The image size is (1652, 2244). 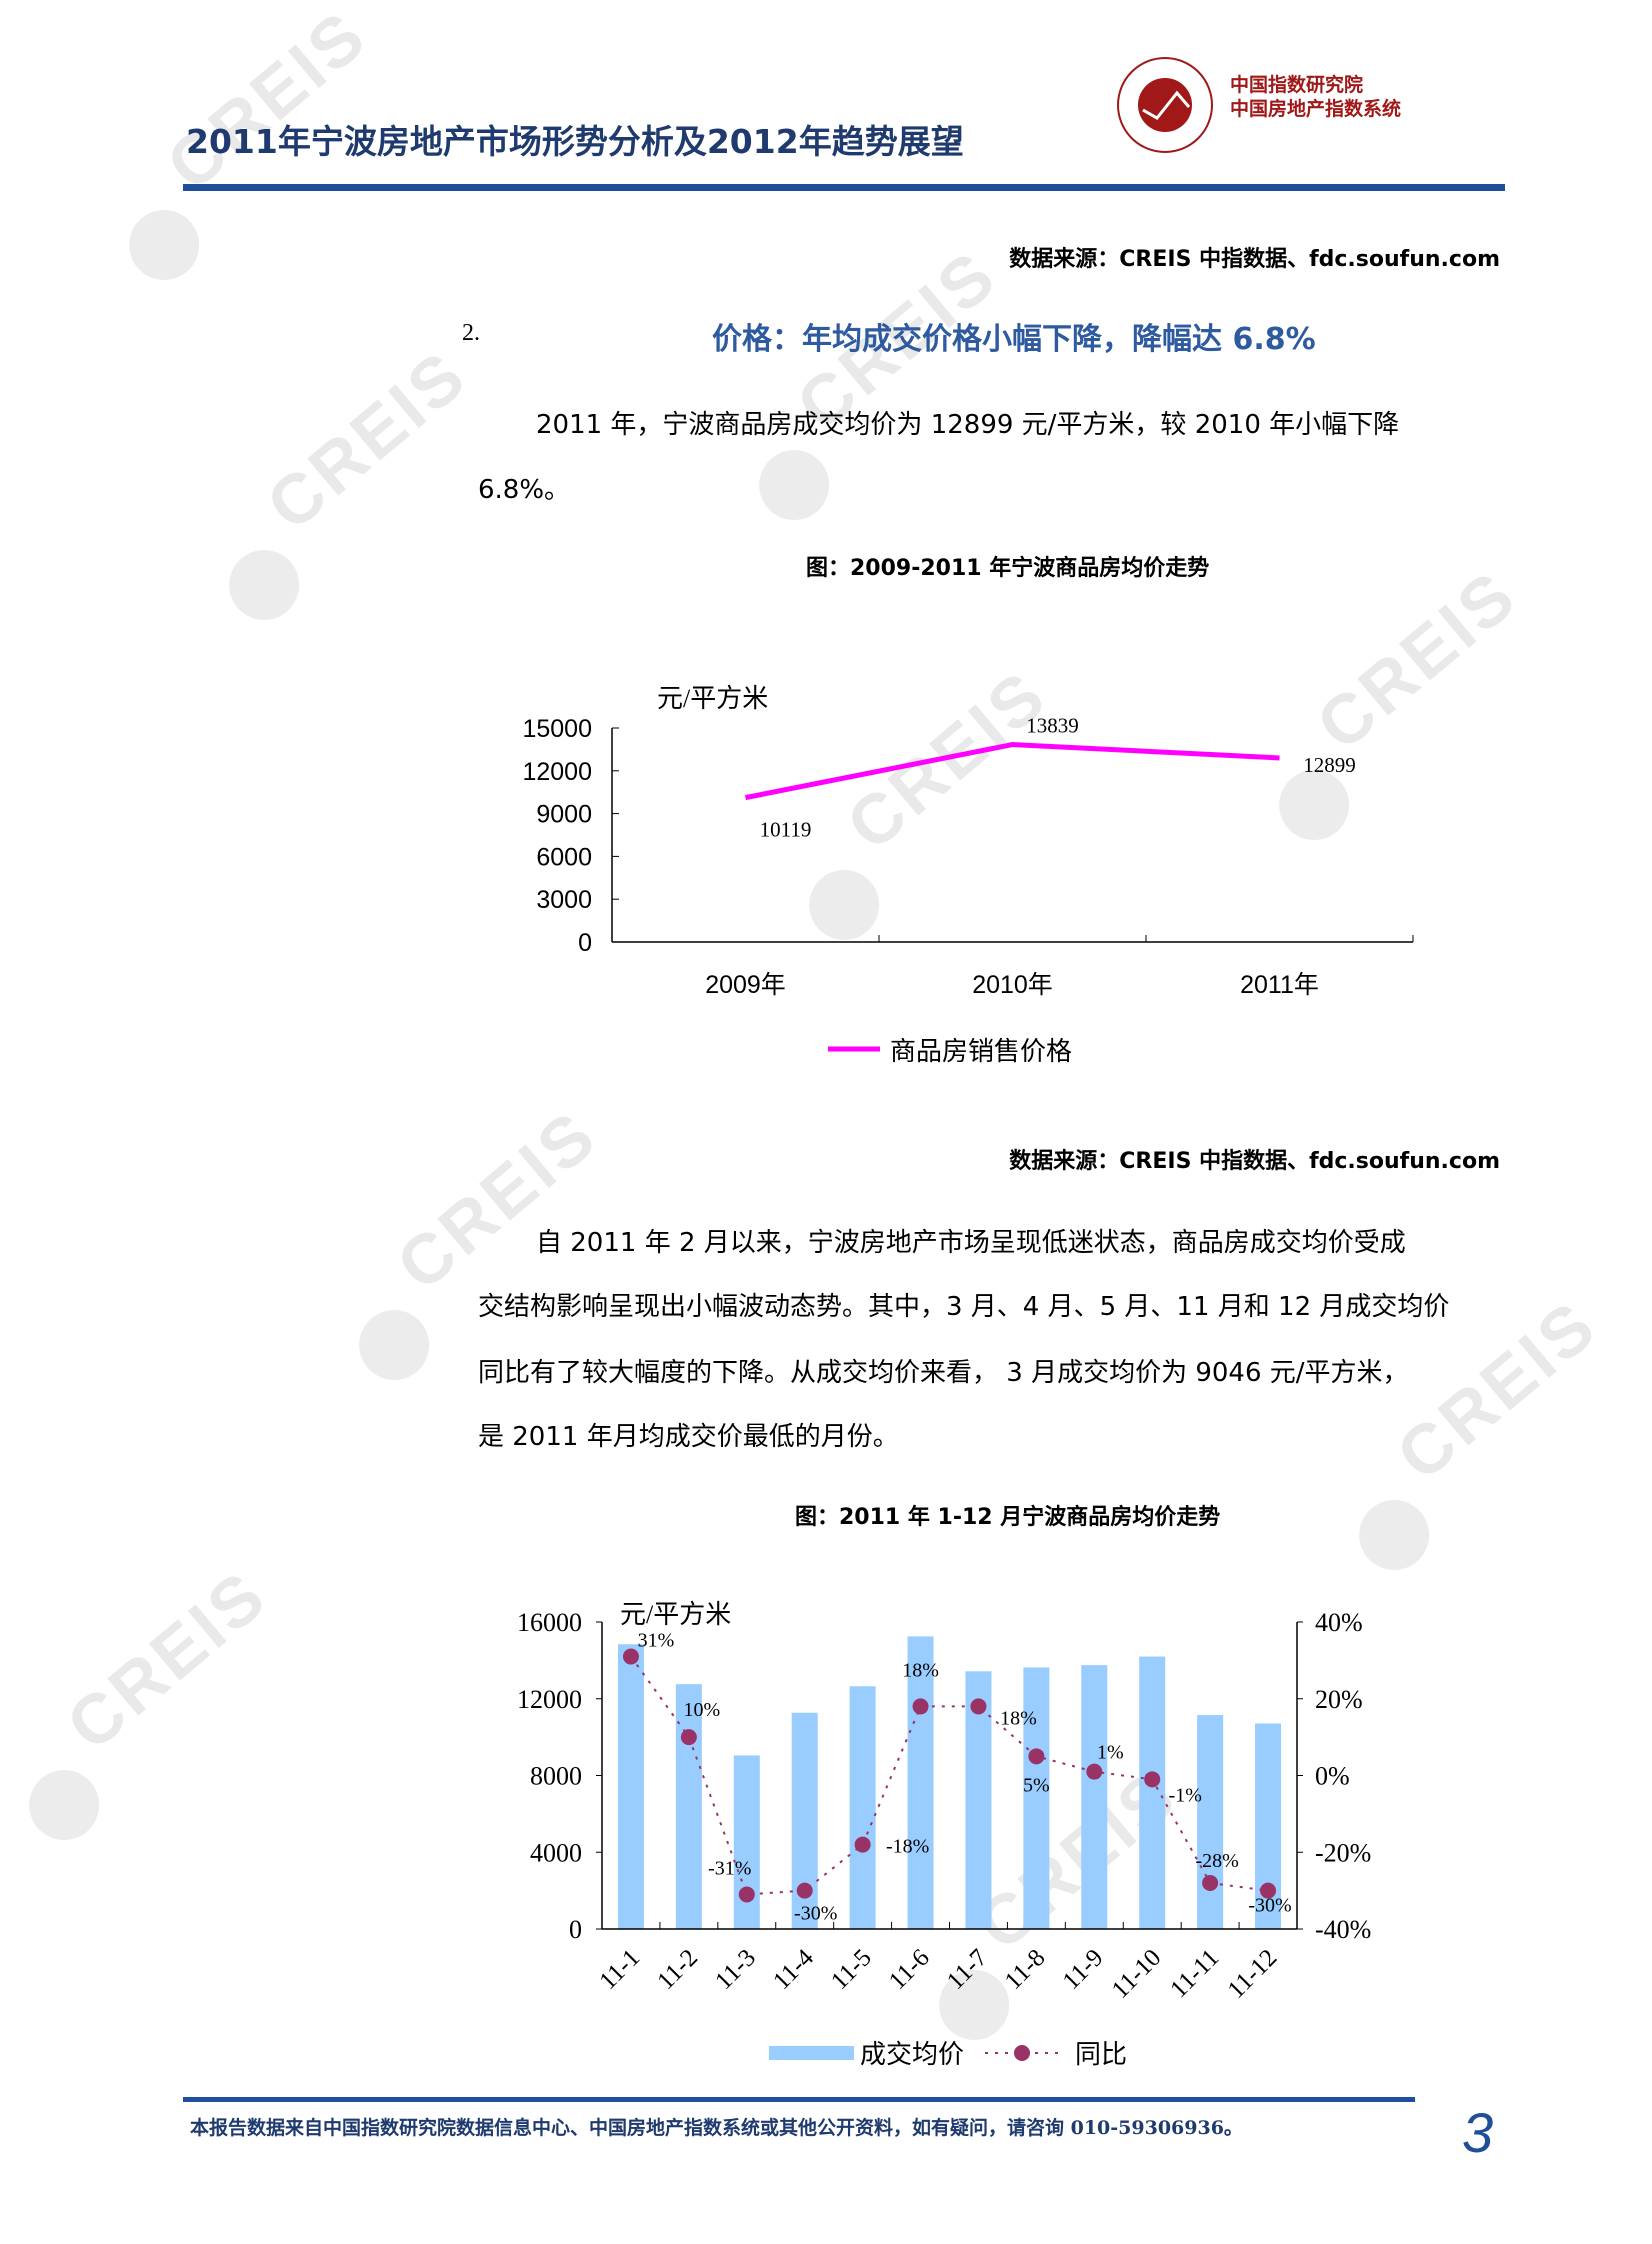 What do you see at coordinates (471, 333) in the screenshot?
I see `section-number: 2.` at bounding box center [471, 333].